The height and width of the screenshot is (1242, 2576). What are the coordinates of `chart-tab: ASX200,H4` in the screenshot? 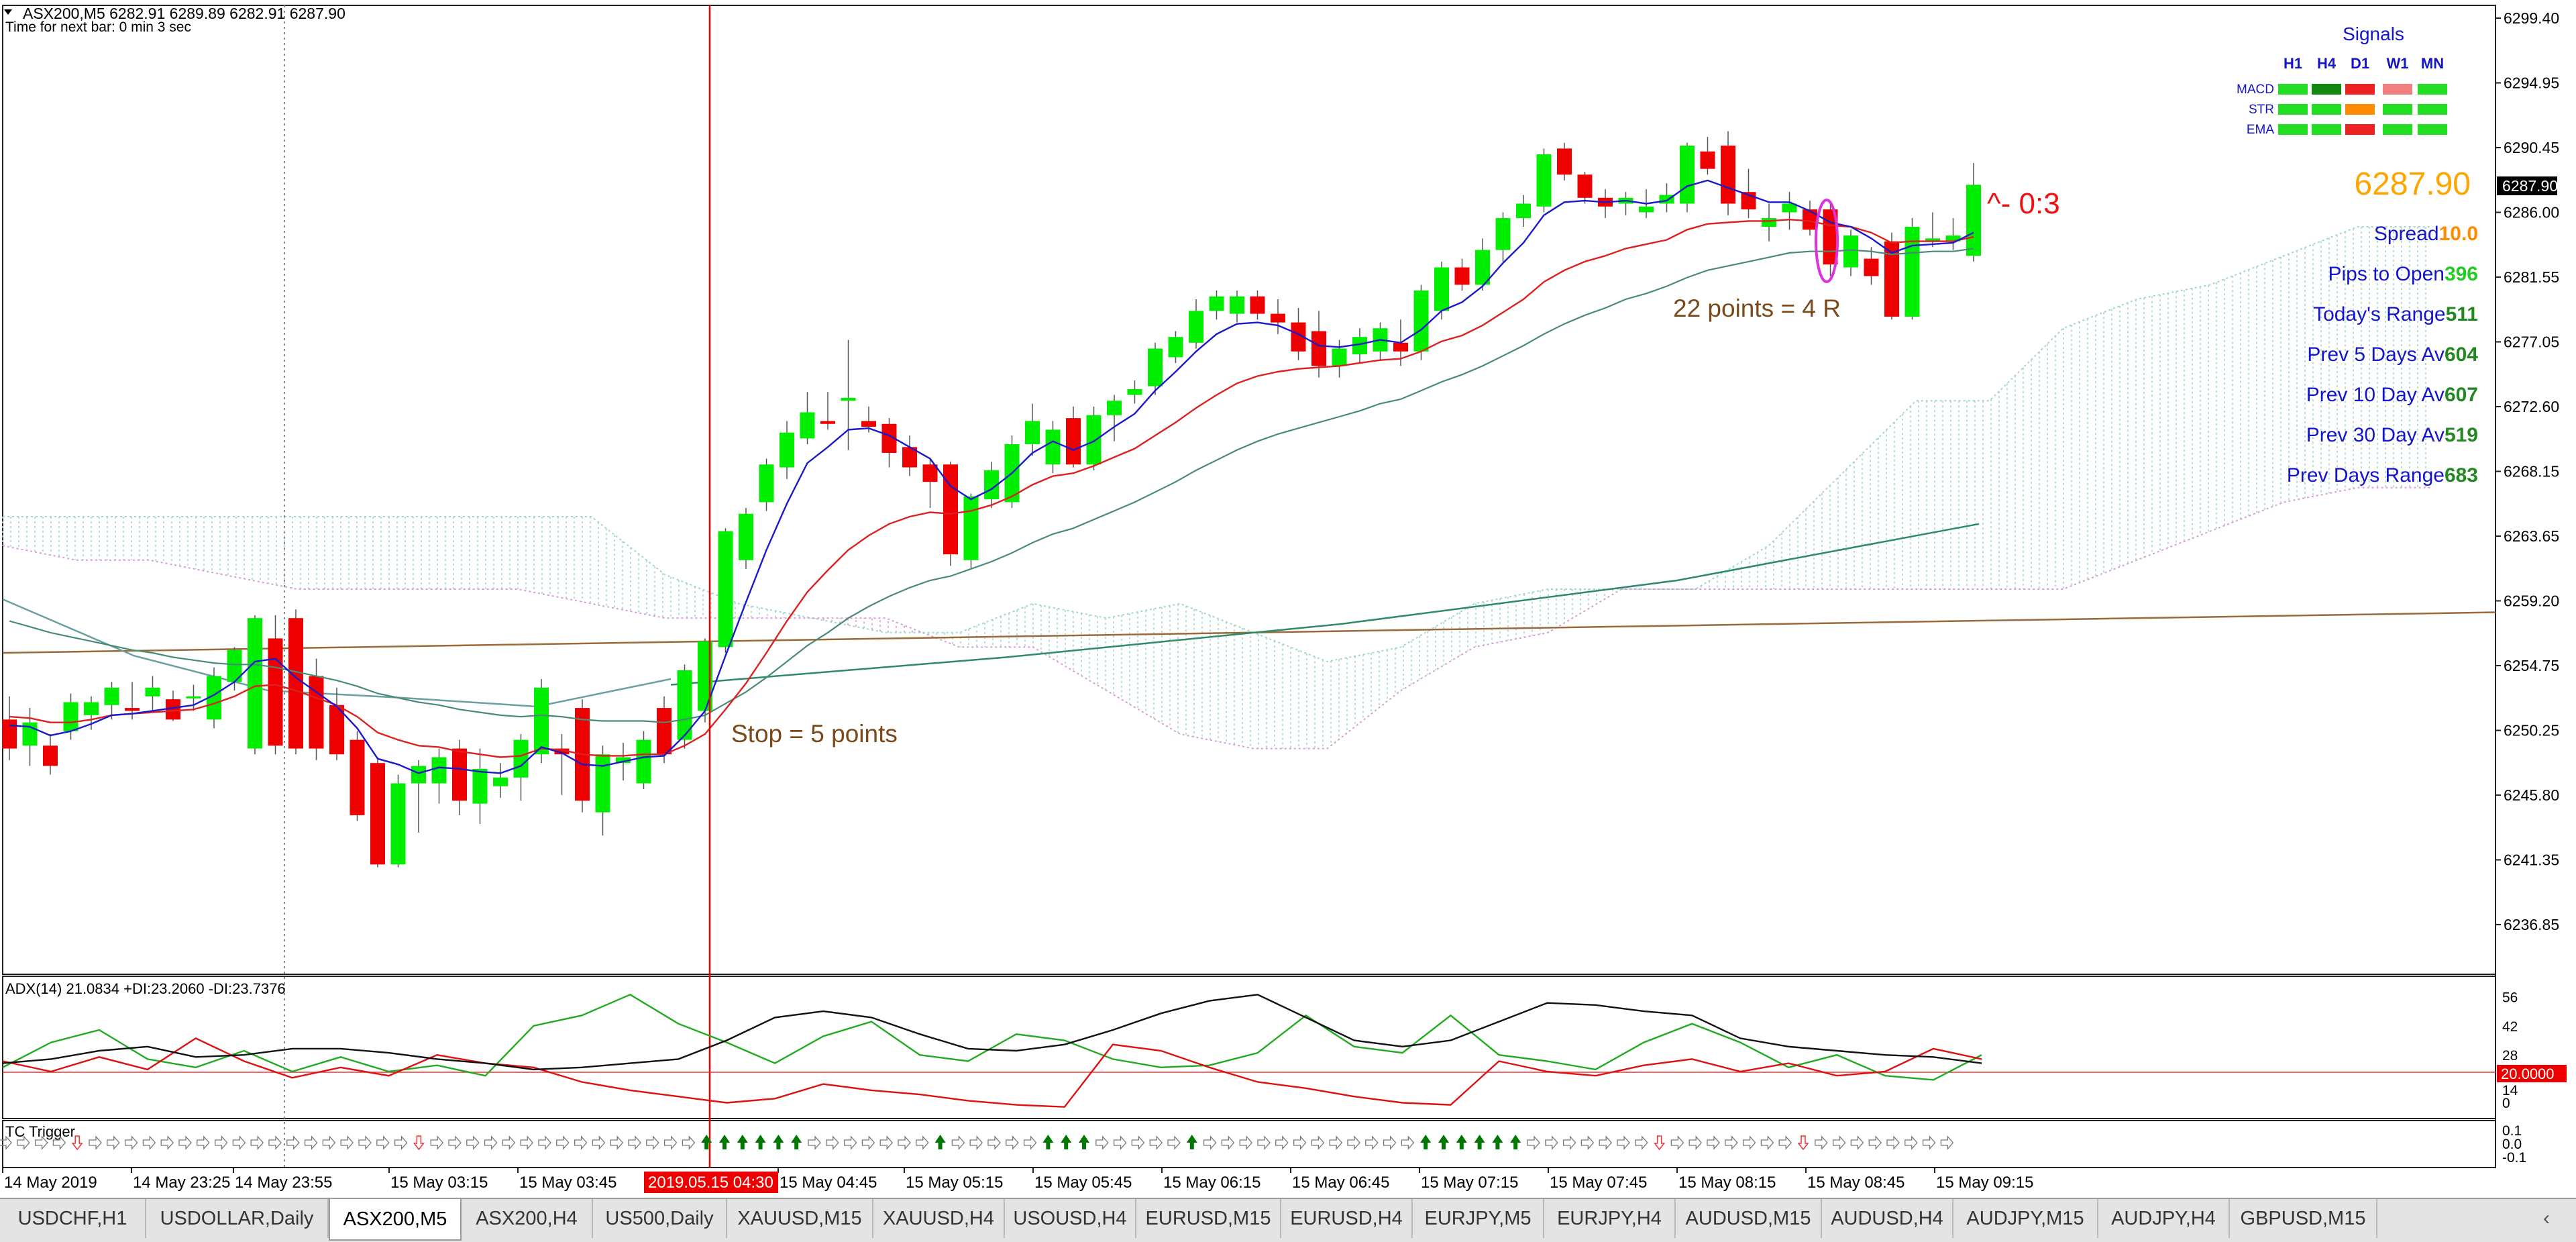 It's located at (527, 1218).